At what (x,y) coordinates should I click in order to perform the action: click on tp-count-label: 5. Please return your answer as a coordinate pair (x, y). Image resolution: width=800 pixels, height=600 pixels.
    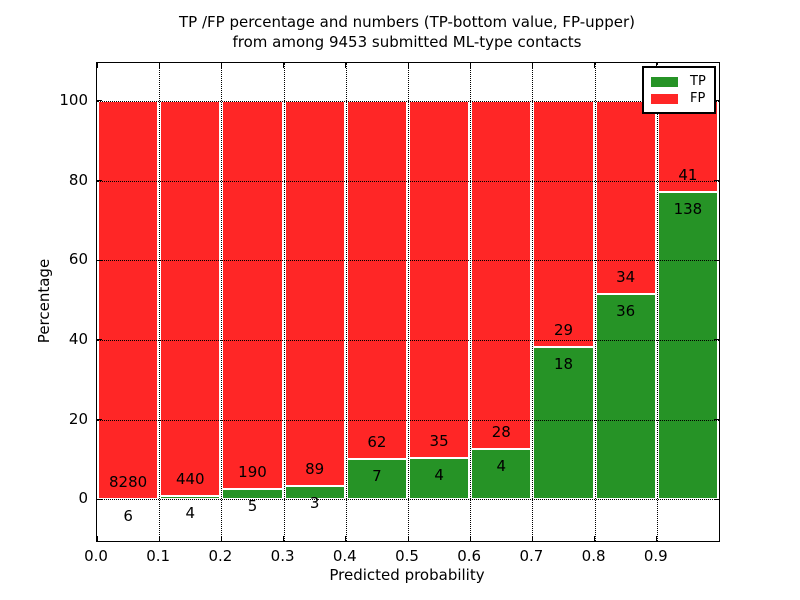
    Looking at the image, I should click on (252, 505).